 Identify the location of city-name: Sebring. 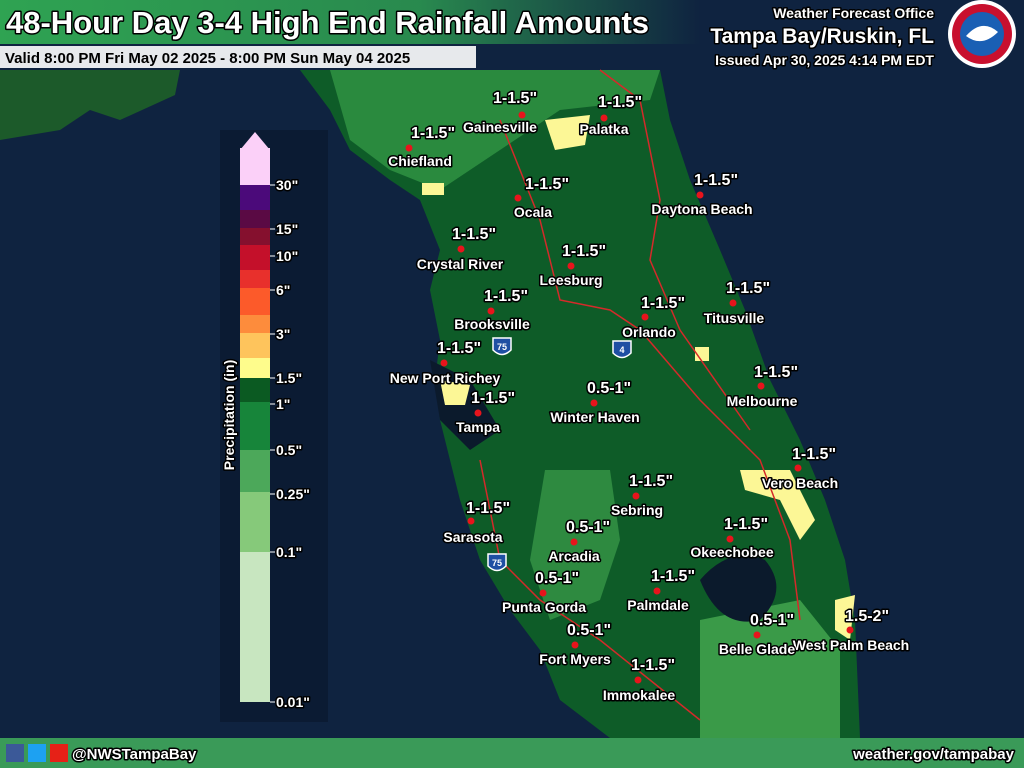
(637, 510).